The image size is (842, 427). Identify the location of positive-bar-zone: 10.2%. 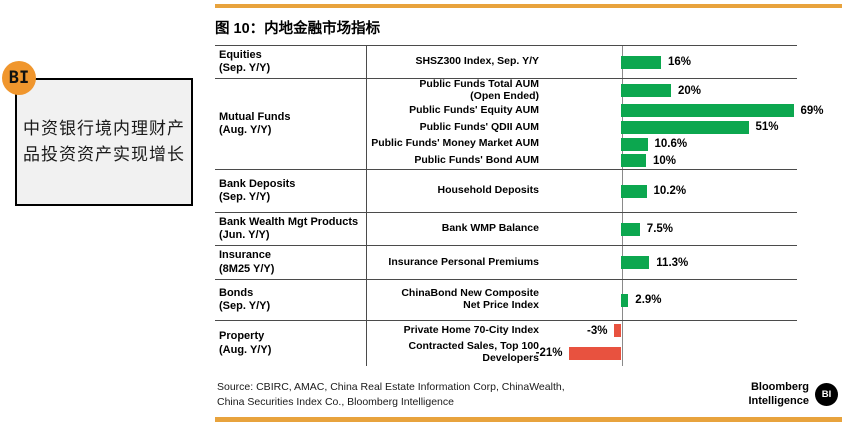
(709, 191).